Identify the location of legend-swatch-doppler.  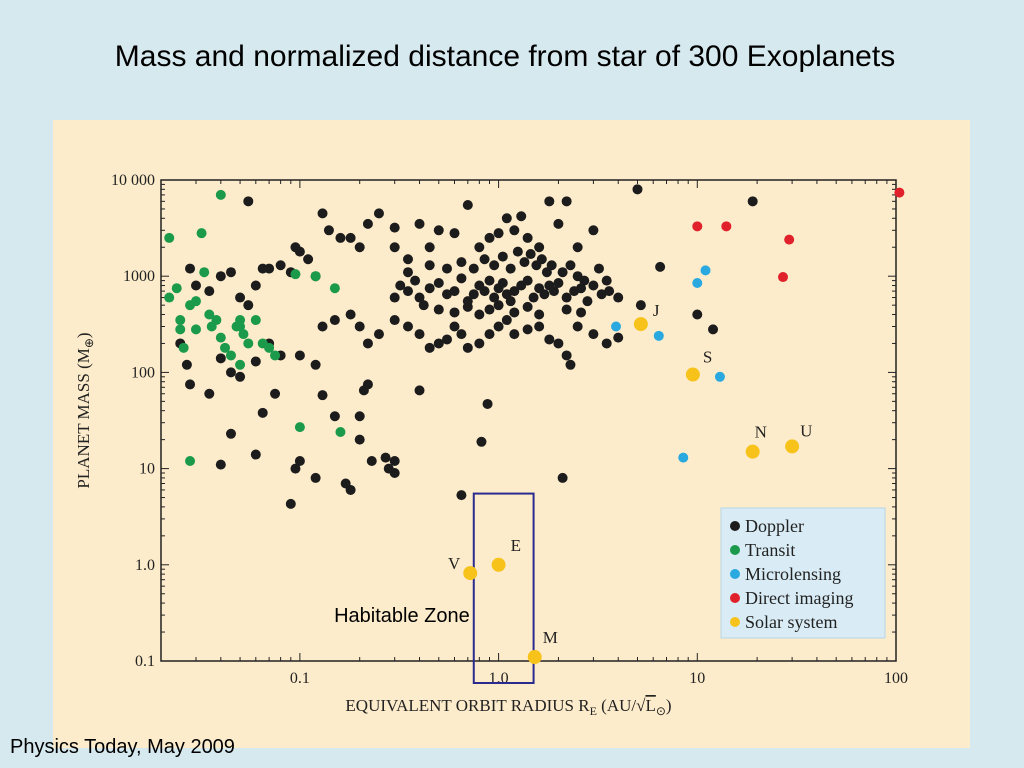
(735, 526).